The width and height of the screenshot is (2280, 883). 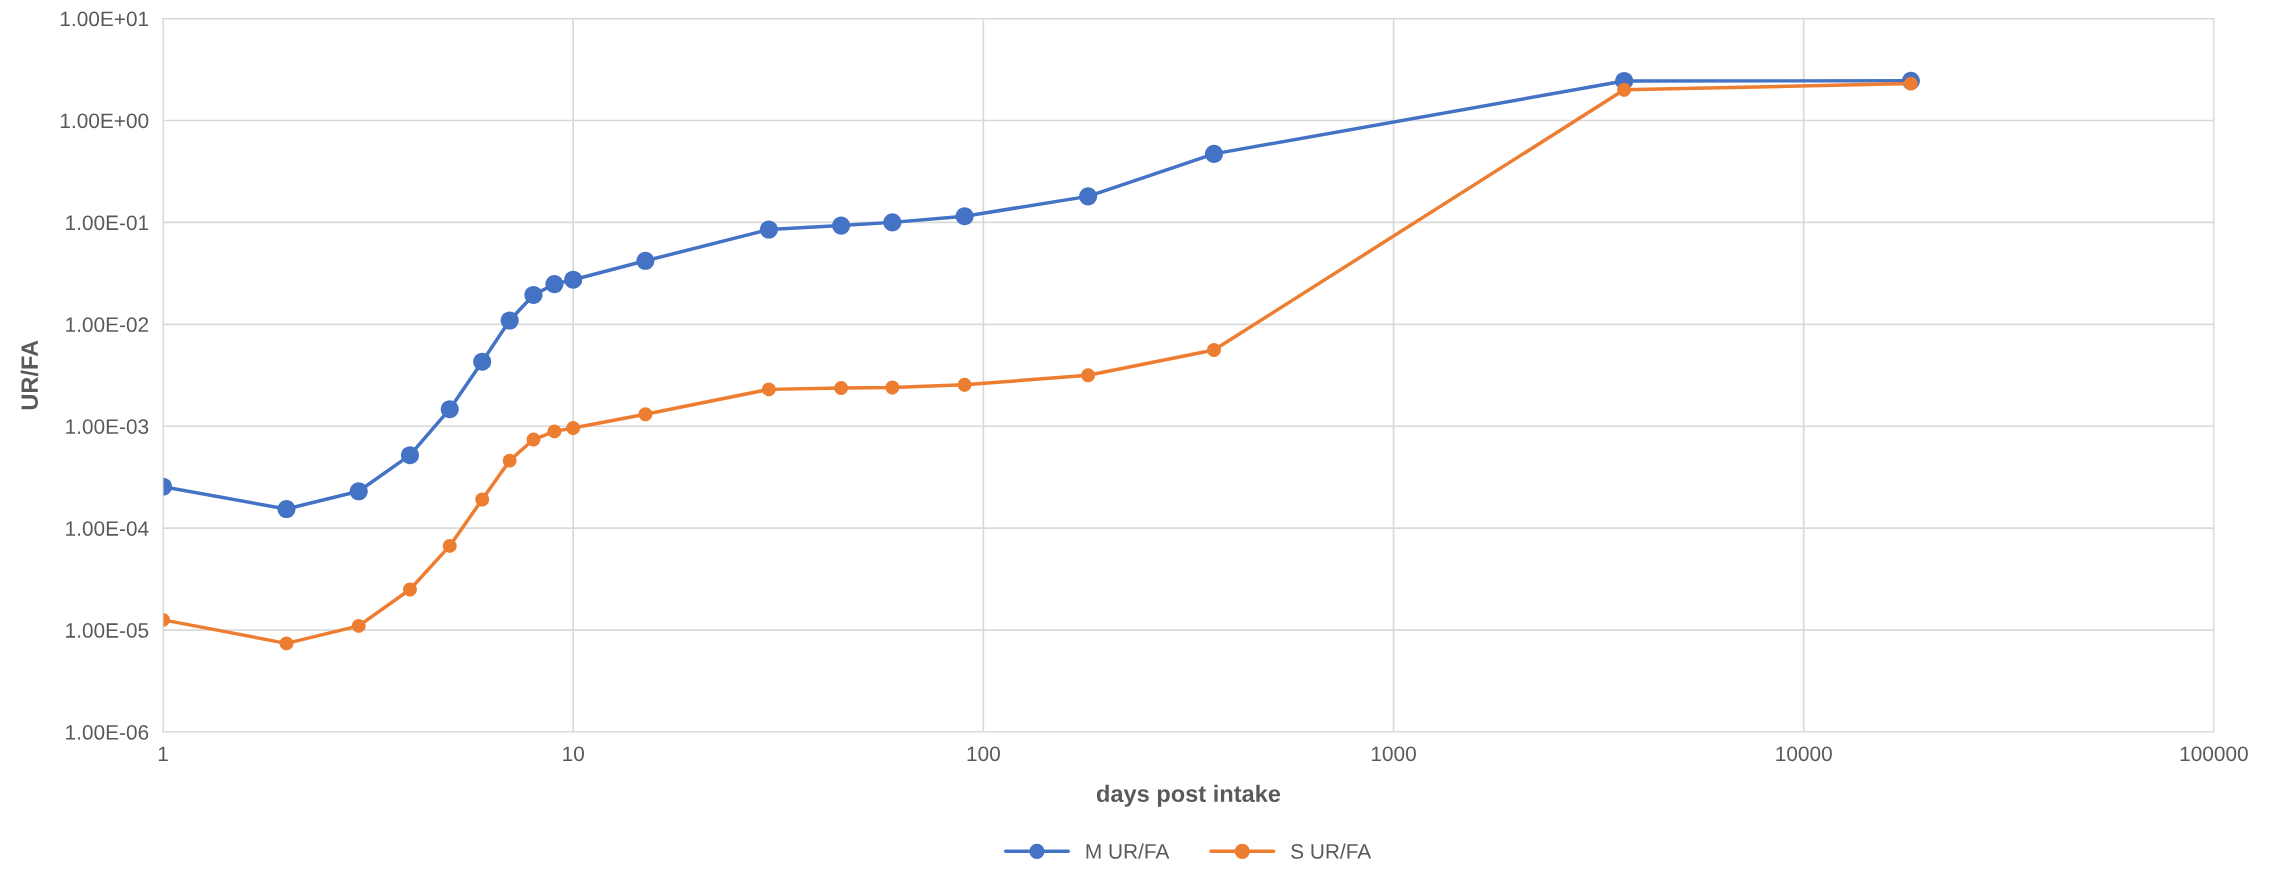 What do you see at coordinates (1393, 754) in the screenshot?
I see `x-tick-label: 1000` at bounding box center [1393, 754].